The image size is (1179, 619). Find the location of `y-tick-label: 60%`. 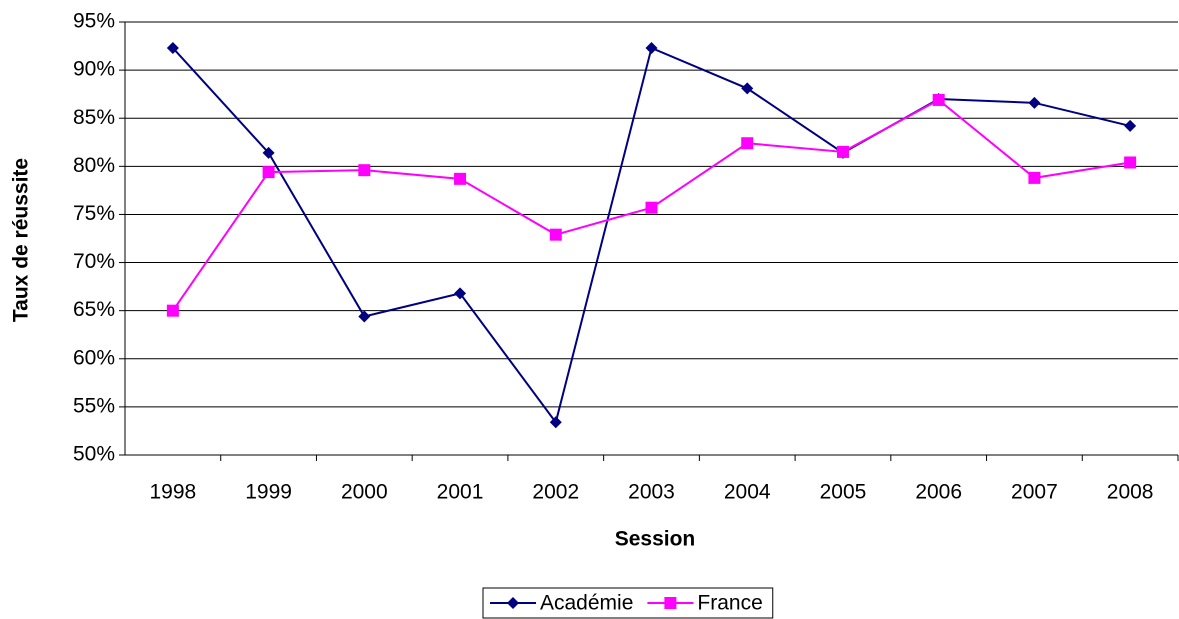

y-tick-label: 60% is located at coordinates (94, 357).